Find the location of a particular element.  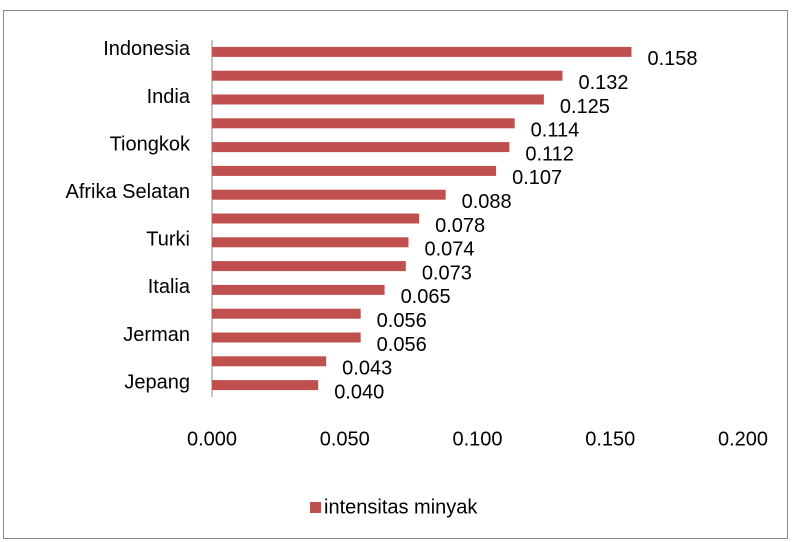

y-tick-label: Italia is located at coordinates (169, 287).